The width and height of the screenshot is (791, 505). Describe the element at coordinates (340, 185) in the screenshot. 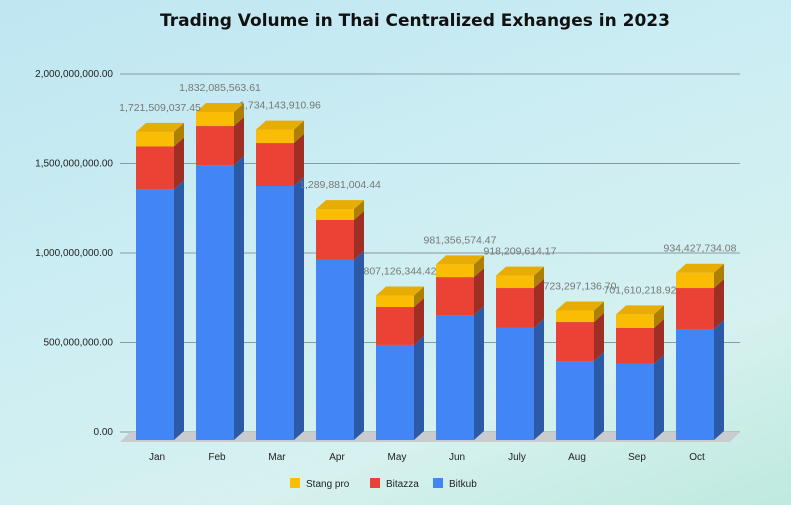

I see `total-data-label: 1,289,881,004.44` at that location.